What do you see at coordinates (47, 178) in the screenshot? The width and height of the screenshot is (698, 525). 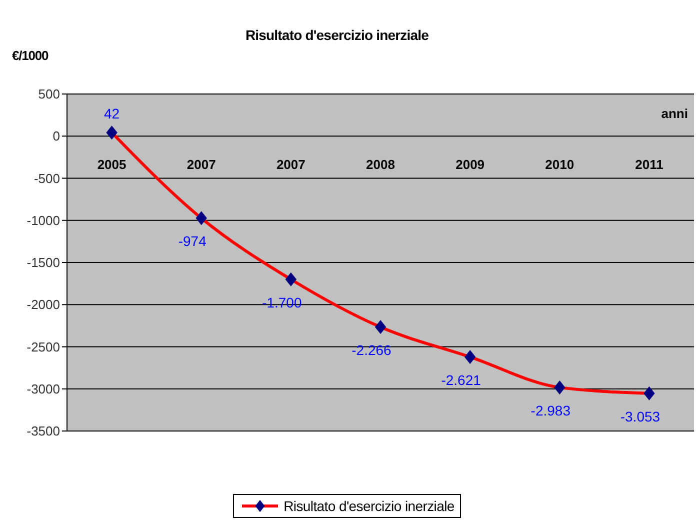 I see `y-tick-label: -500` at bounding box center [47, 178].